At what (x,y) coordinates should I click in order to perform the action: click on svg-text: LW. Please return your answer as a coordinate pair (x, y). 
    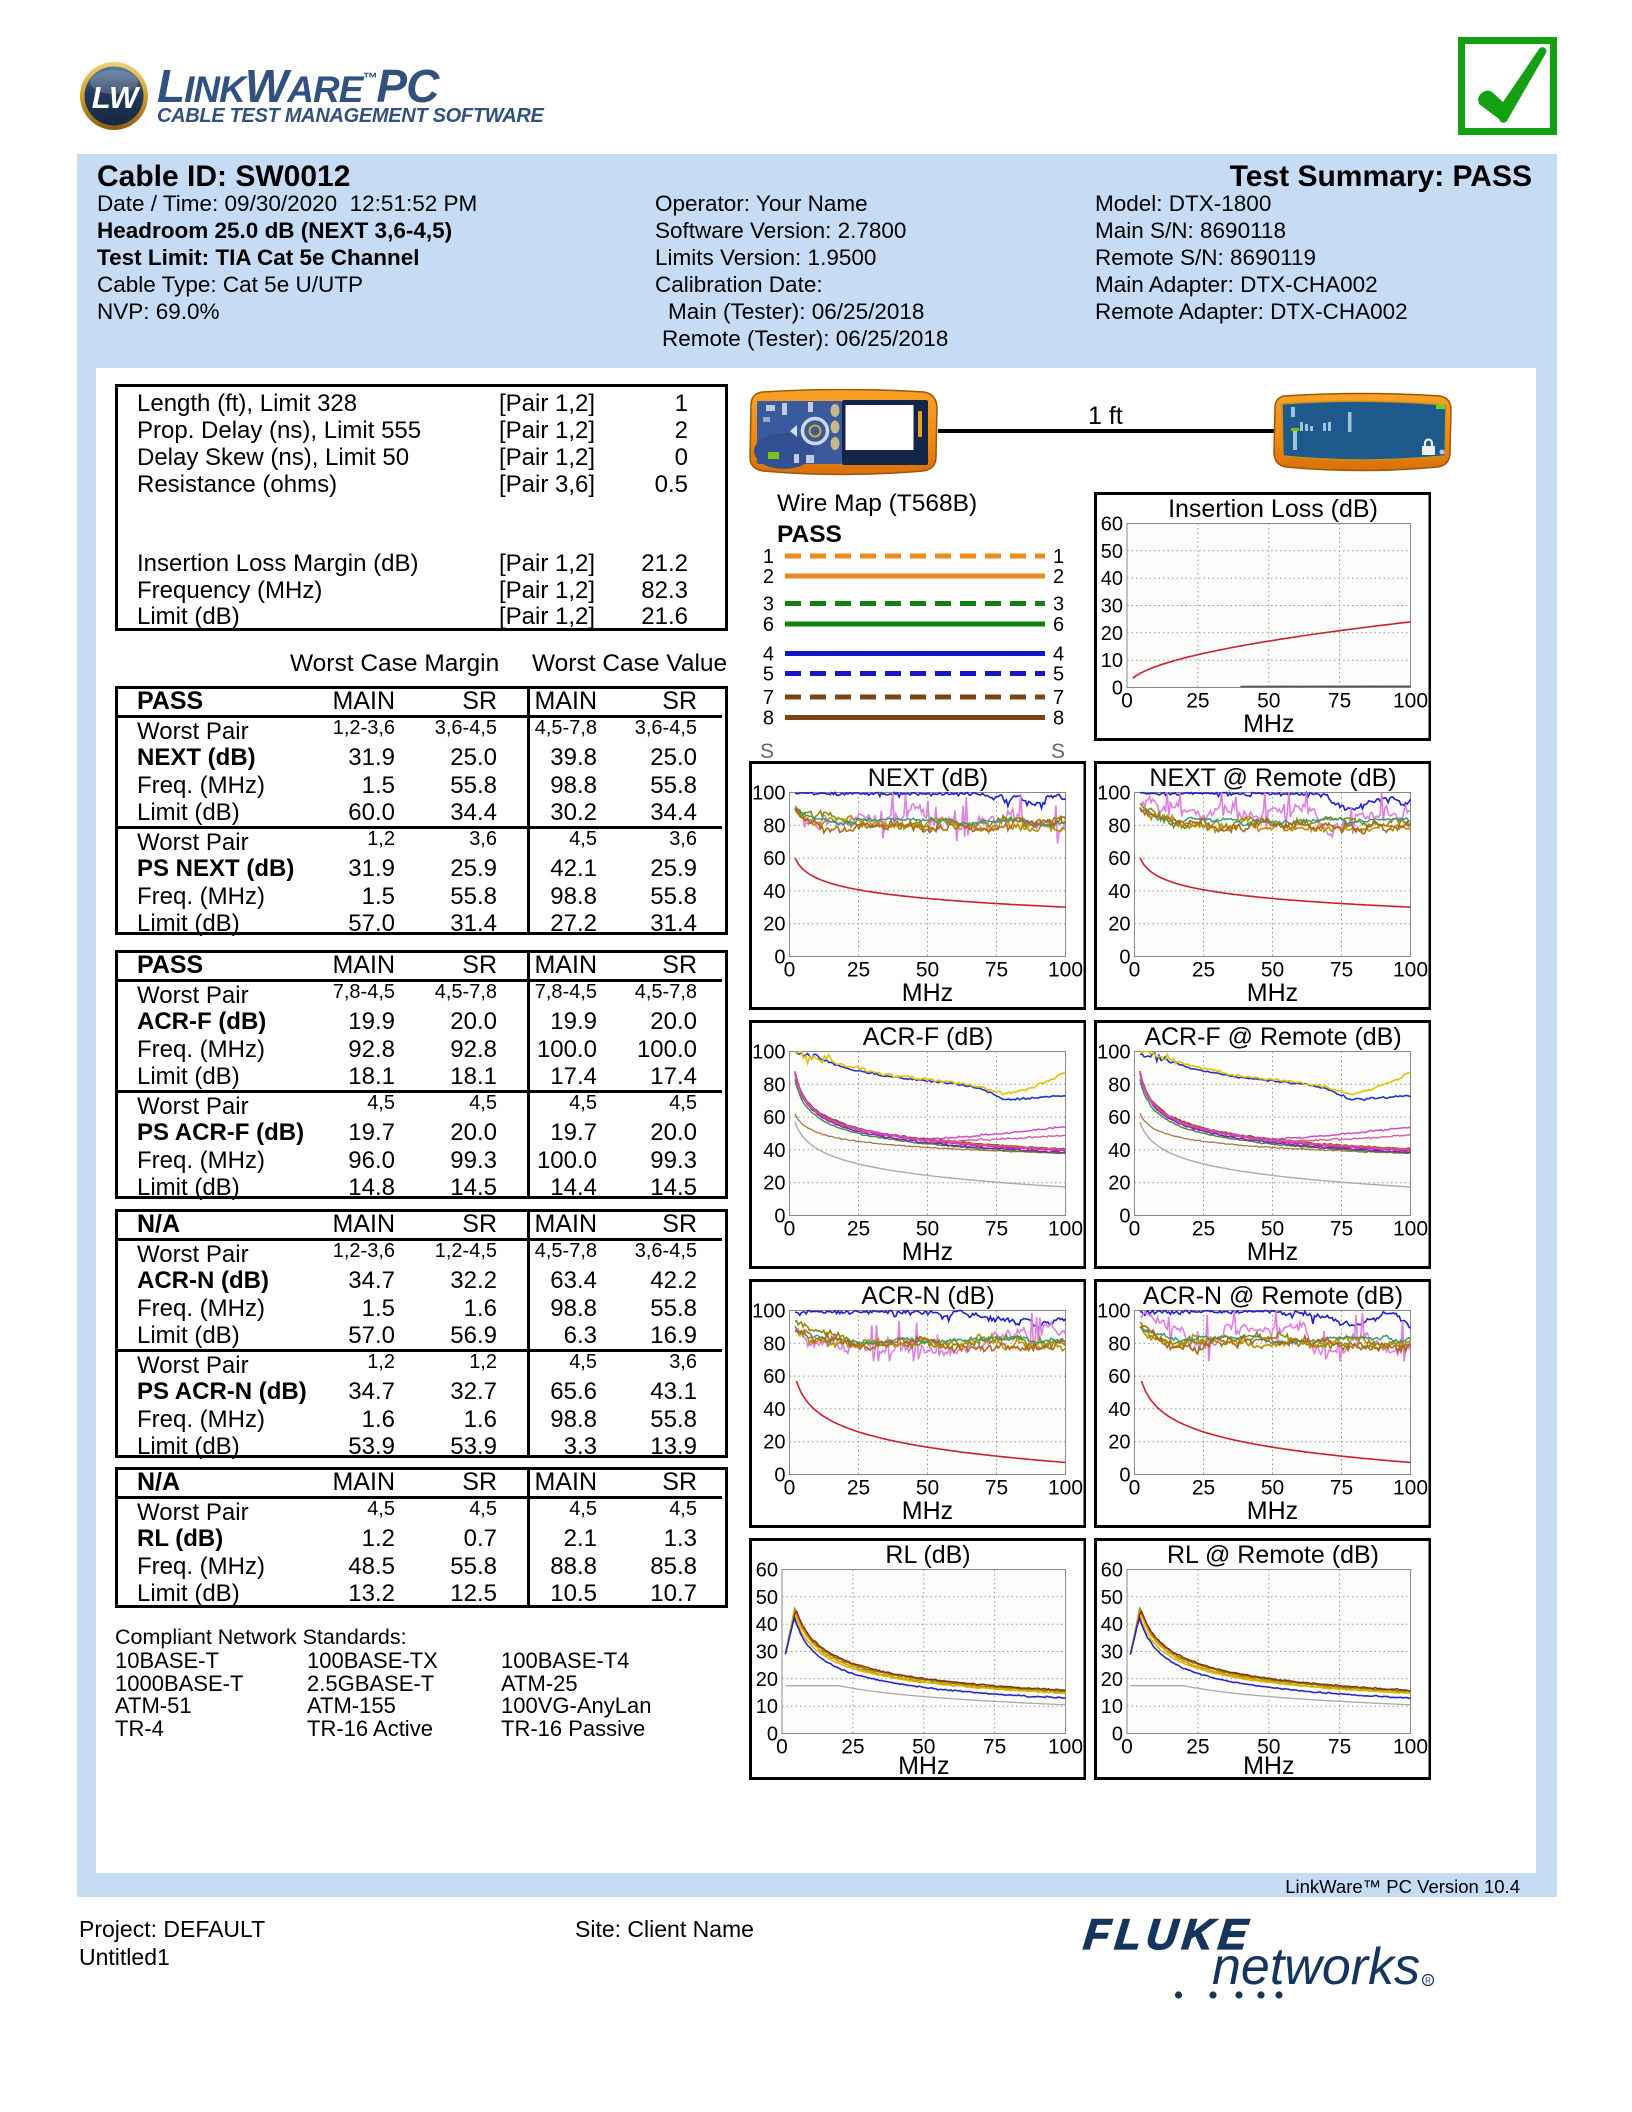
    Looking at the image, I should click on (116, 97).